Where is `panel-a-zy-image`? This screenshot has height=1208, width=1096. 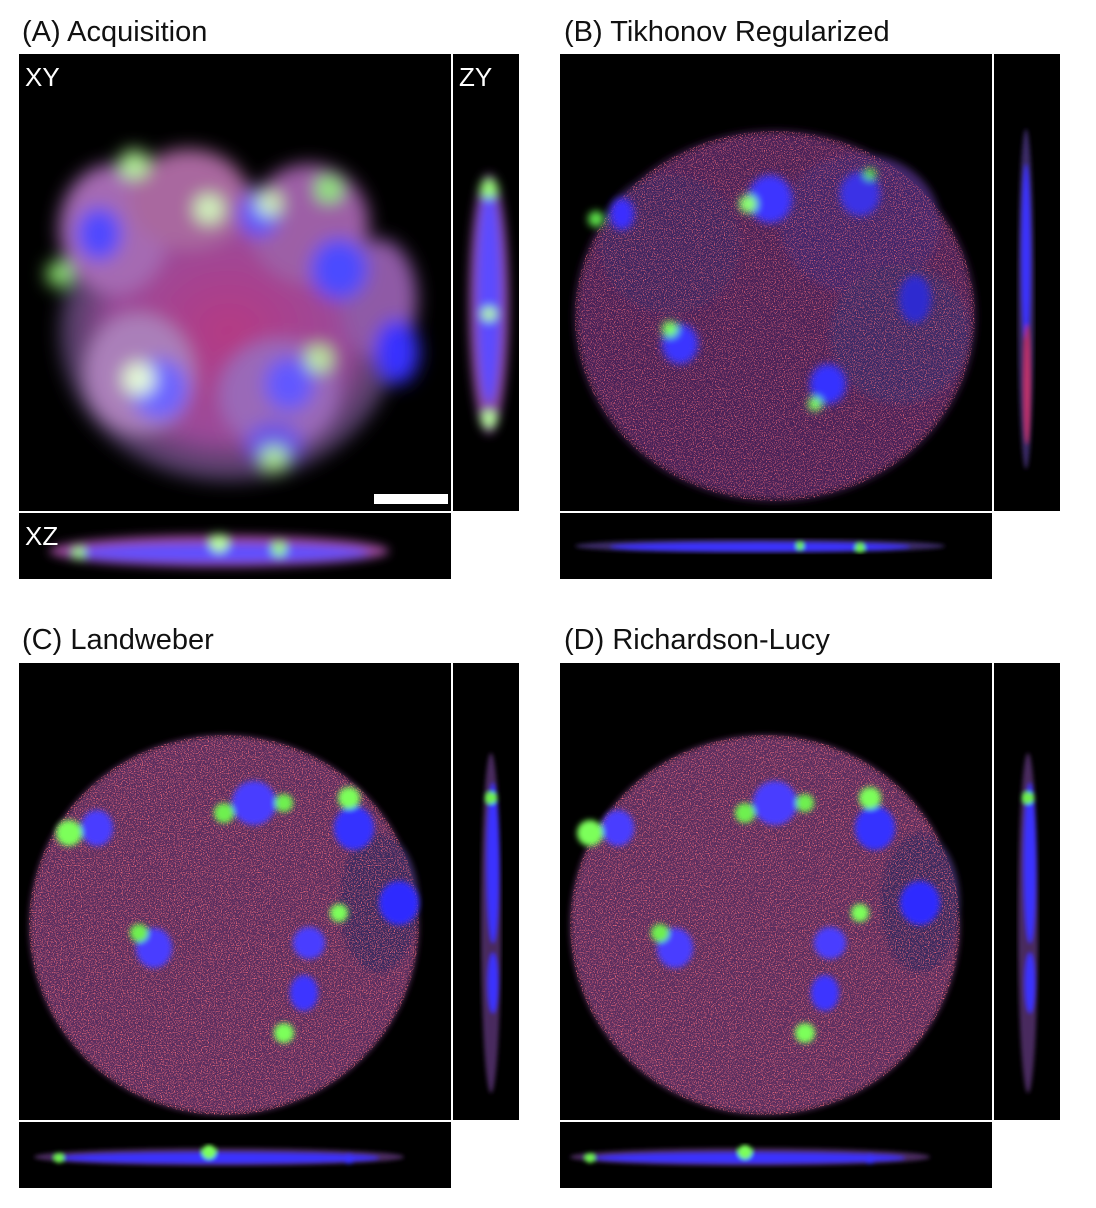 panel-a-zy-image is located at coordinates (489, 304).